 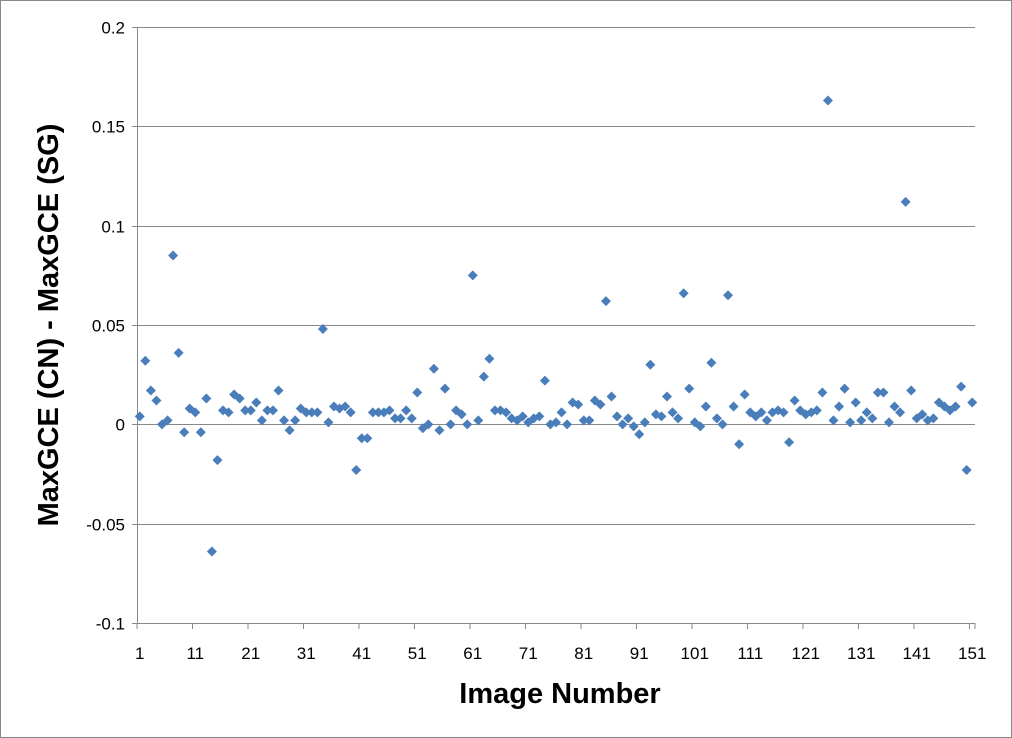 I want to click on x-tick-label: 61, so click(x=472, y=653).